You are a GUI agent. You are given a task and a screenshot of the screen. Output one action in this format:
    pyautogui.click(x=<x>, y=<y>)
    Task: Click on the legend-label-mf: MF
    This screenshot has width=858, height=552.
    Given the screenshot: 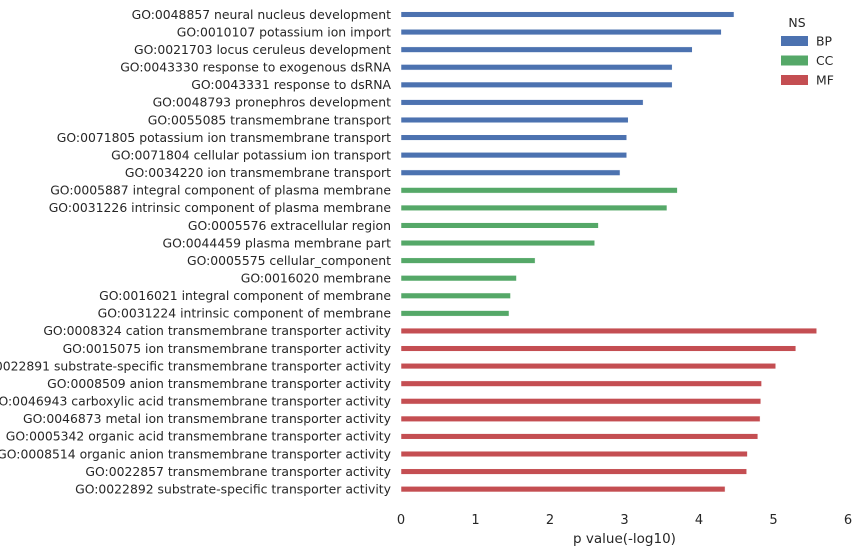 What is the action you would take?
    pyautogui.click(x=825, y=80)
    